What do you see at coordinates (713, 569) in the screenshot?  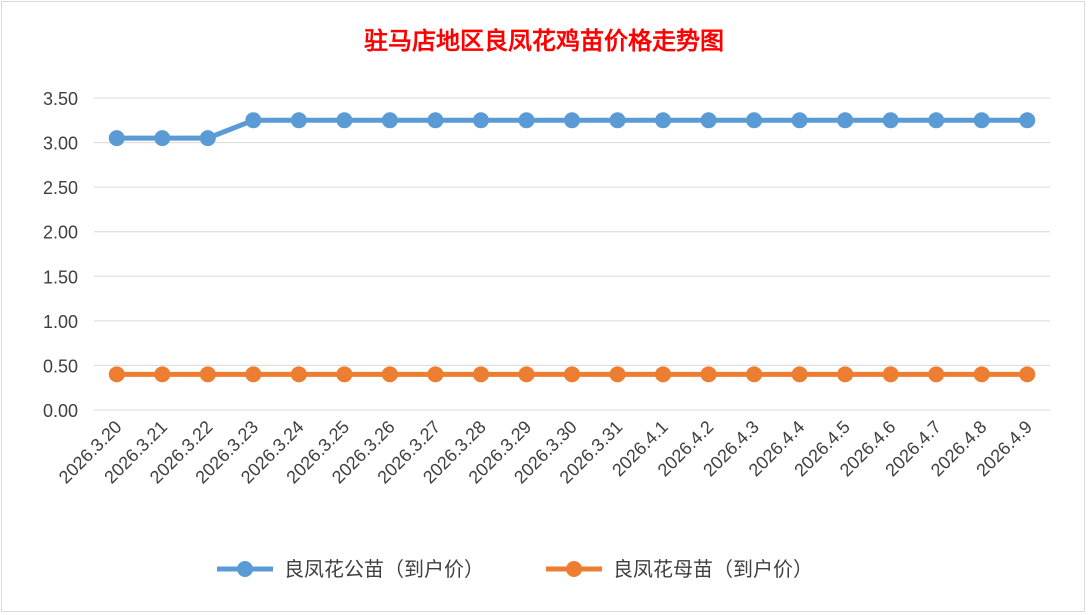 I see `legend-label-female: 良凤花母苗（到户价）` at bounding box center [713, 569].